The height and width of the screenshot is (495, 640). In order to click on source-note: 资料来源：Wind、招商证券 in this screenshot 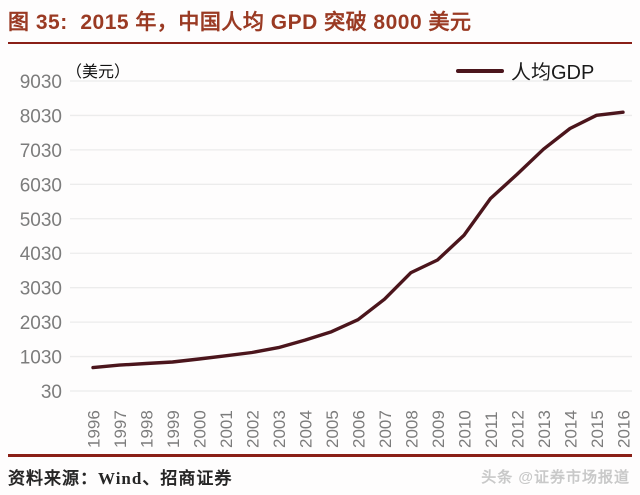, I will do `click(120, 478)`.